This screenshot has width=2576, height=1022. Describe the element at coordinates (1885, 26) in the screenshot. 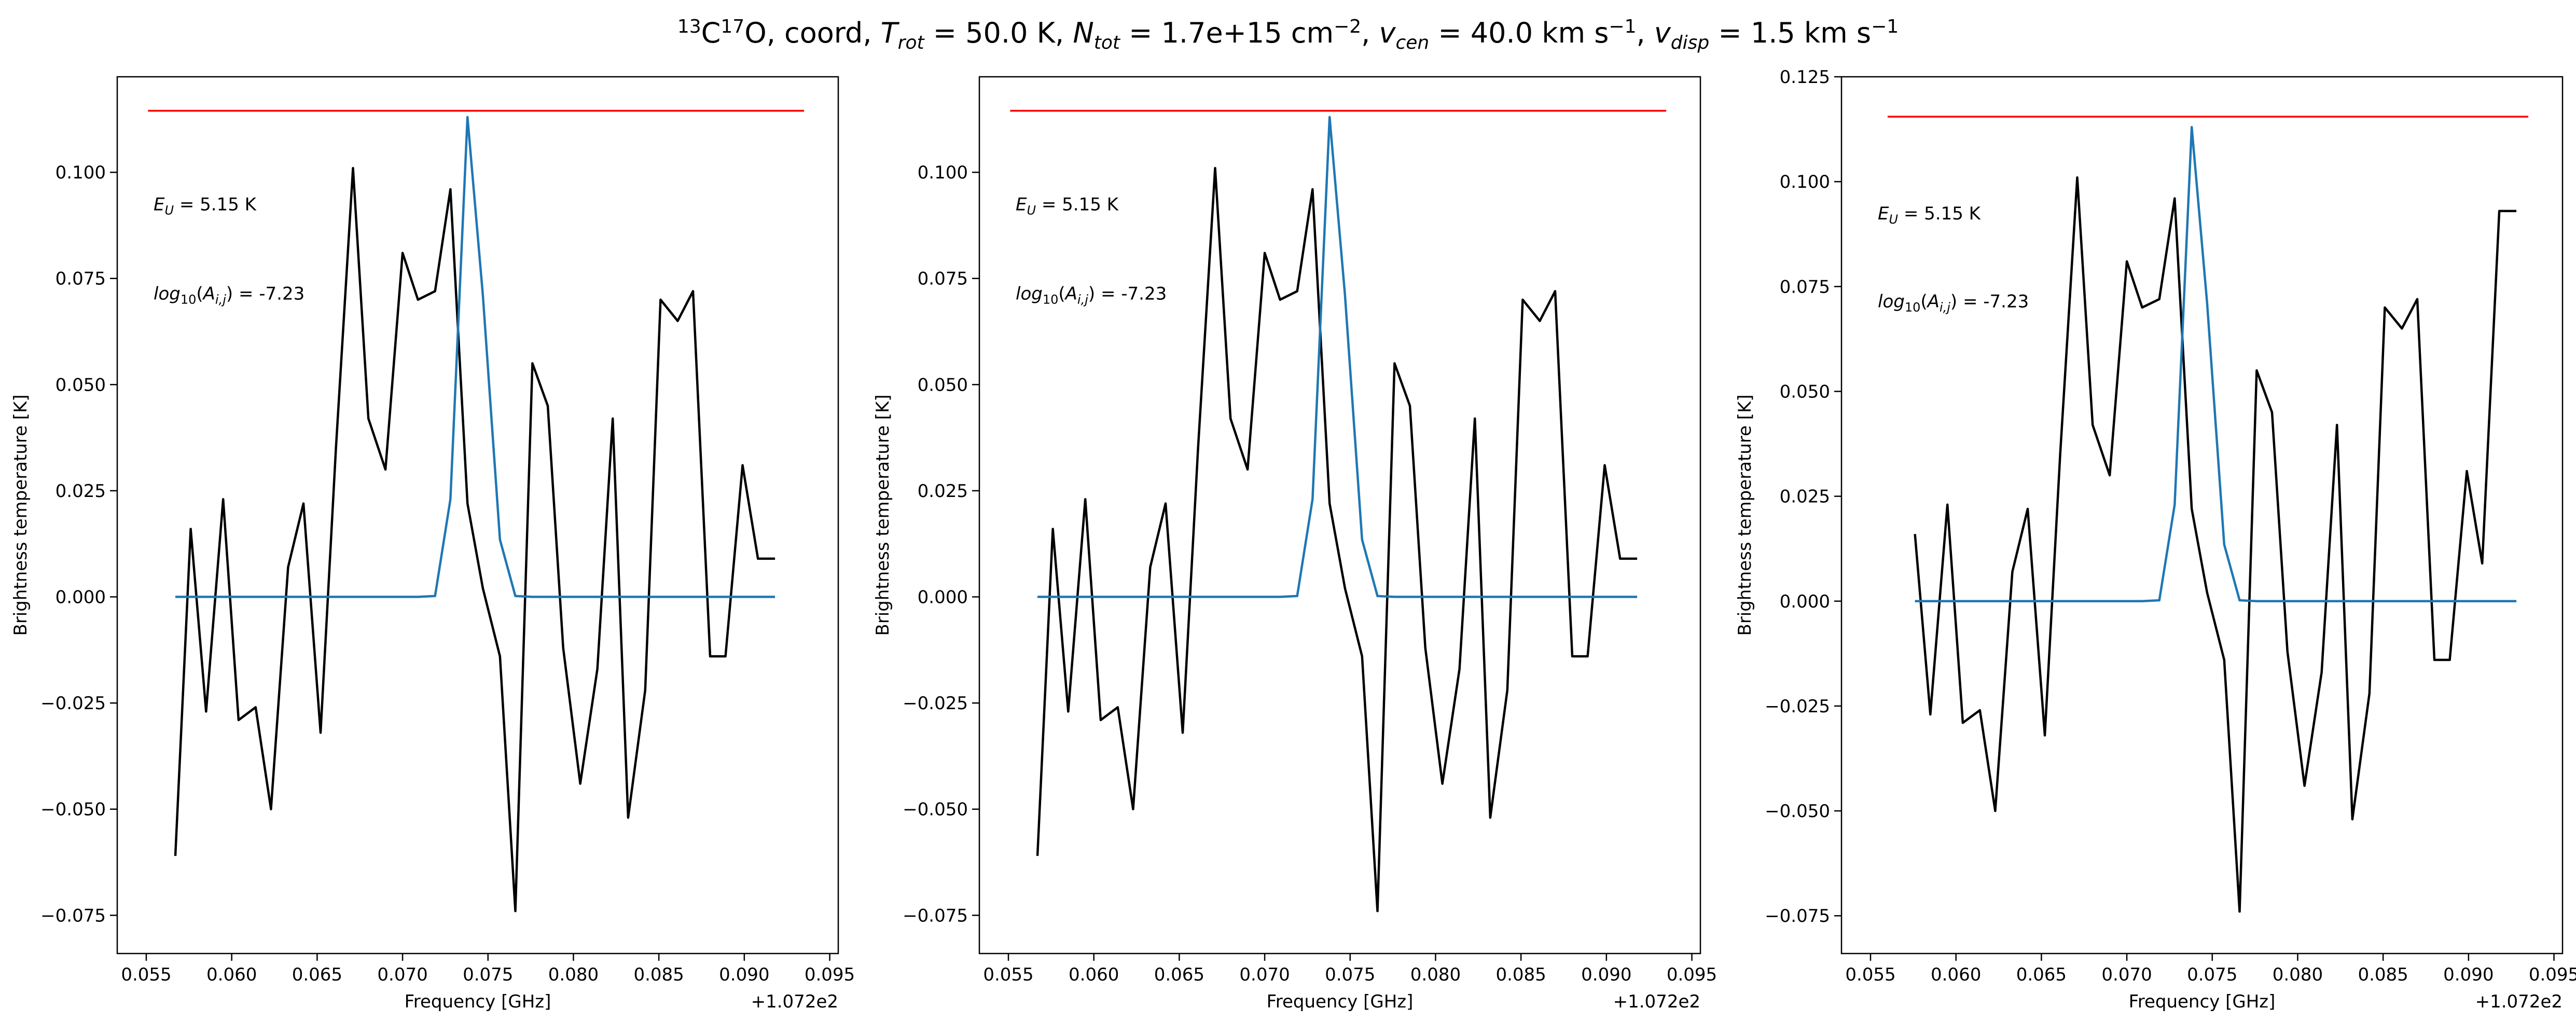

I see `title-vdisp-exp: −1` at that location.